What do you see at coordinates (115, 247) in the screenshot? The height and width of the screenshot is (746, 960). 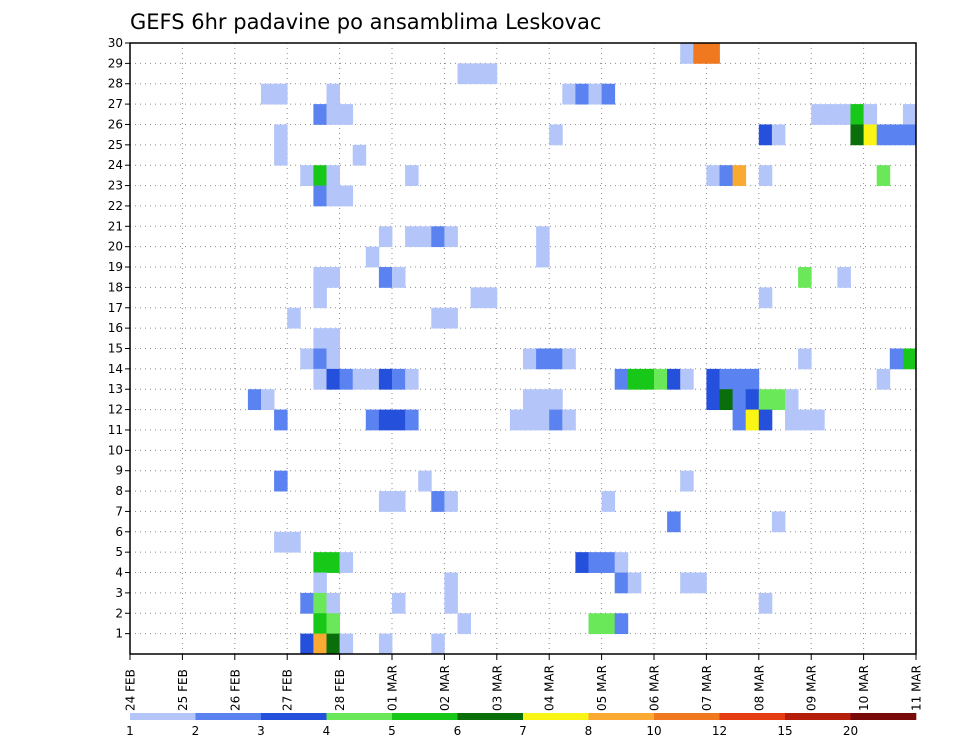 I see `y-tick-label: 20` at bounding box center [115, 247].